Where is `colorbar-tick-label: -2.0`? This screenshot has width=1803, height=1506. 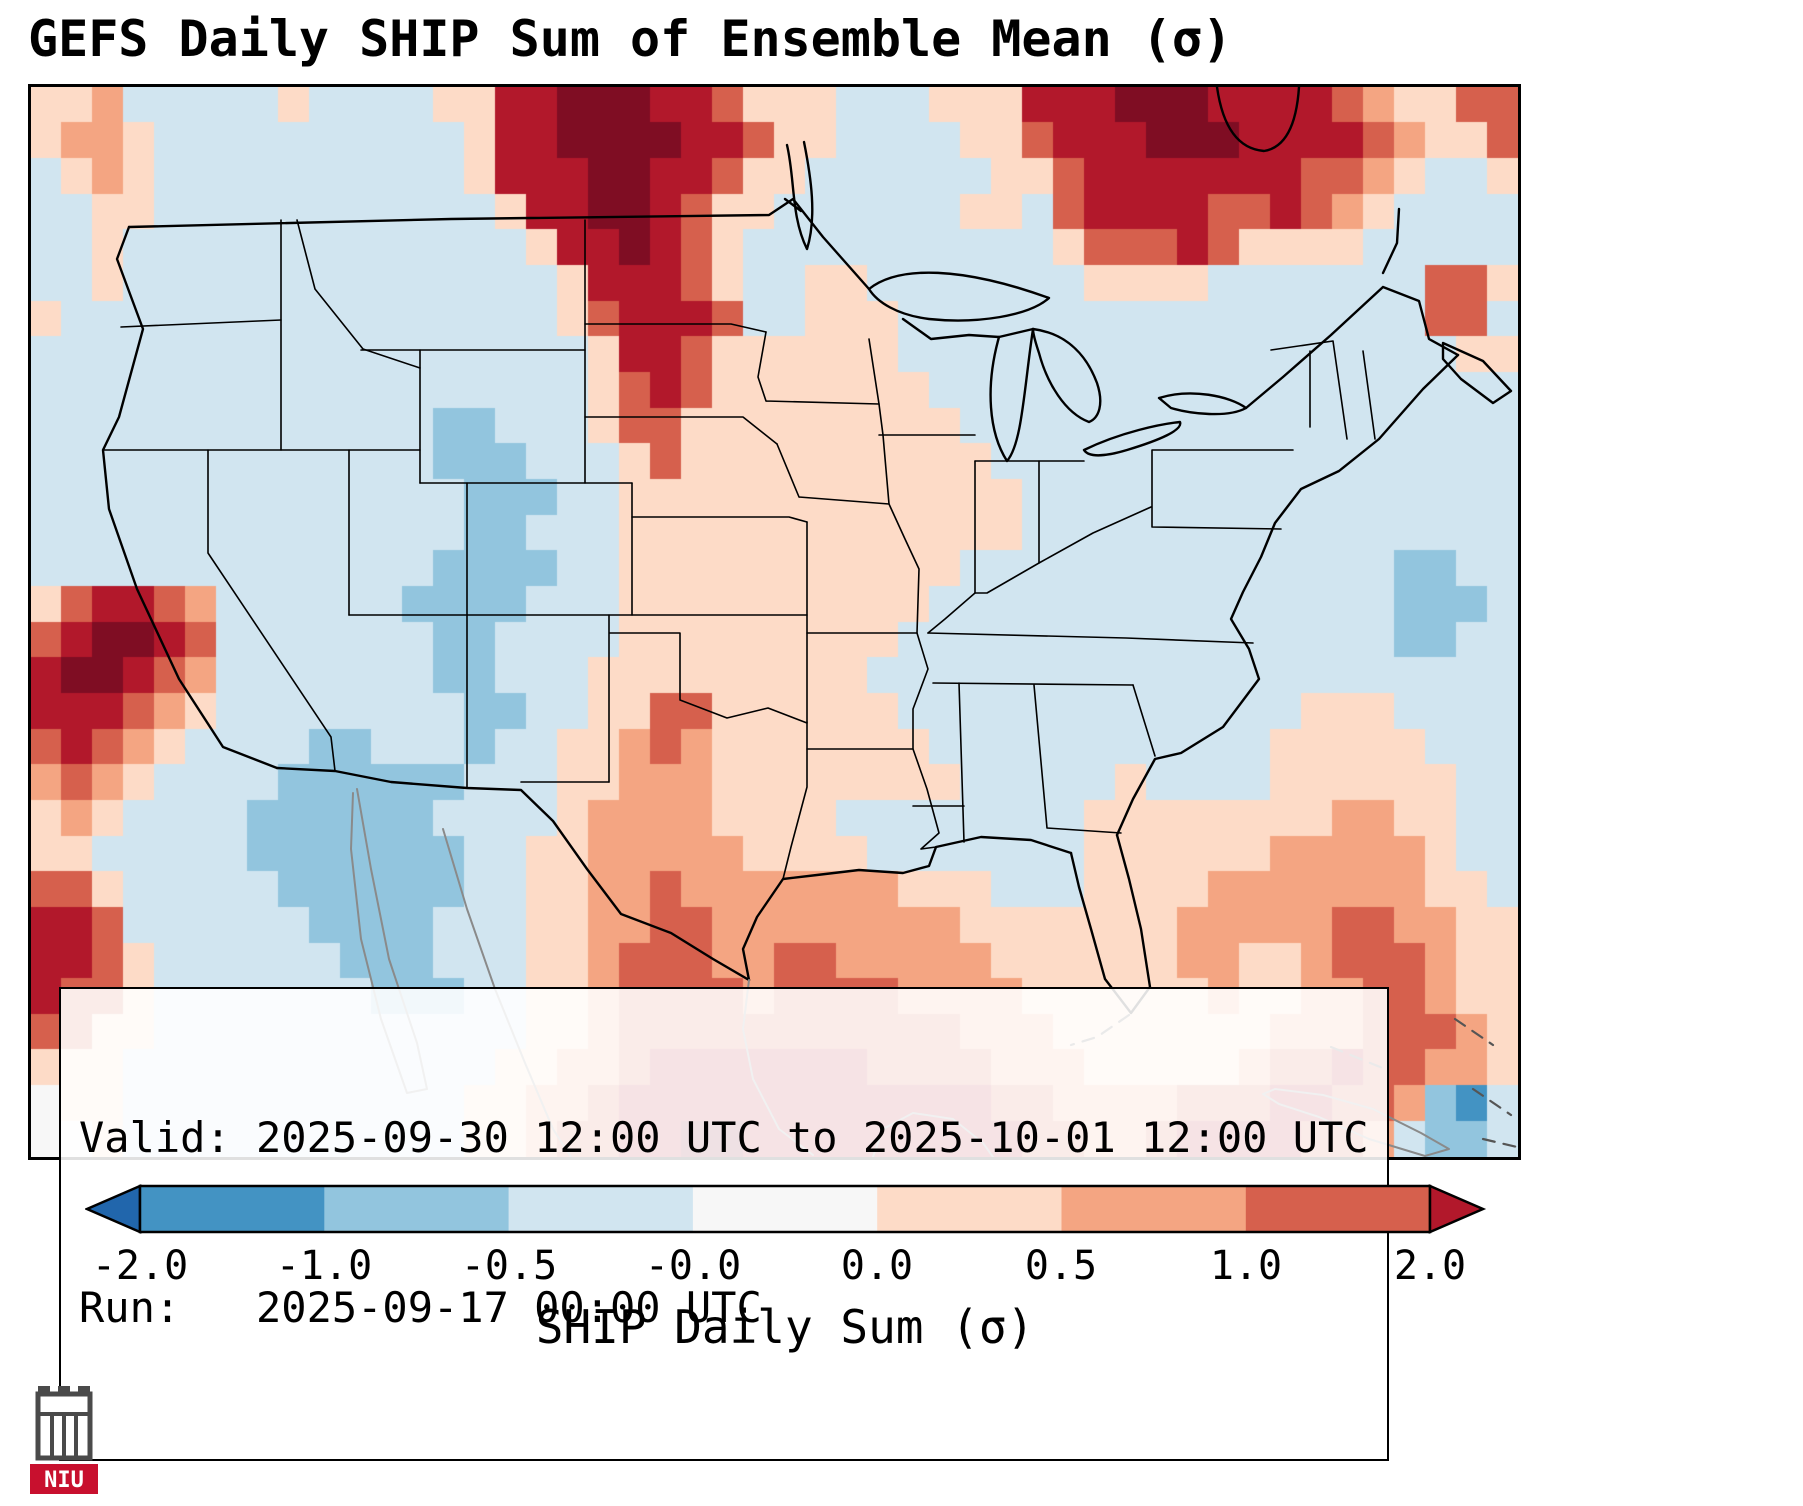 colorbar-tick-label: -2.0 is located at coordinates (140, 1266).